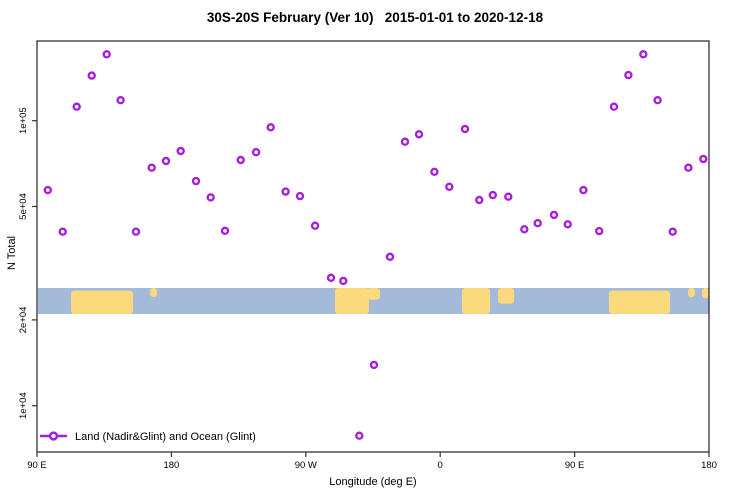 Image resolution: width=750 pixels, height=500 pixels. Describe the element at coordinates (165, 437) in the screenshot. I see `legend-label: Land (Nadir&Glint) and Ocean (Glint)` at that location.